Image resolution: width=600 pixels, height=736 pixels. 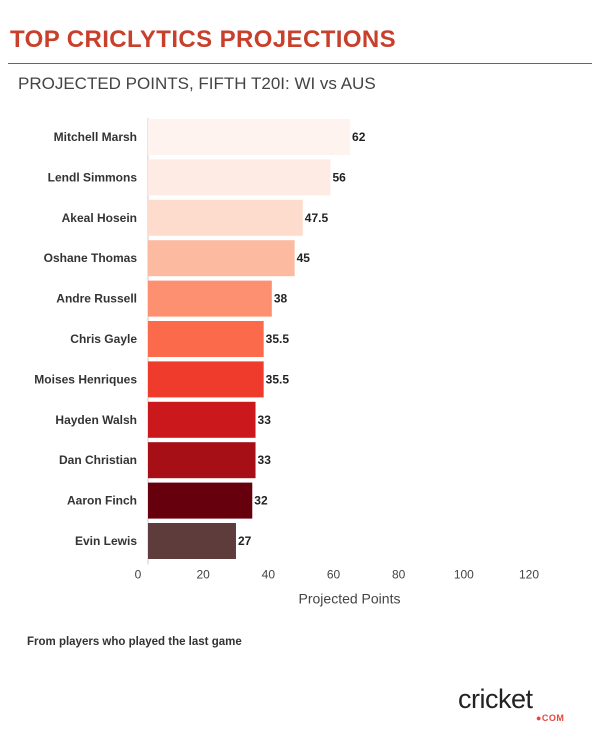 What do you see at coordinates (261, 501) in the screenshot?
I see `data-label: 32` at bounding box center [261, 501].